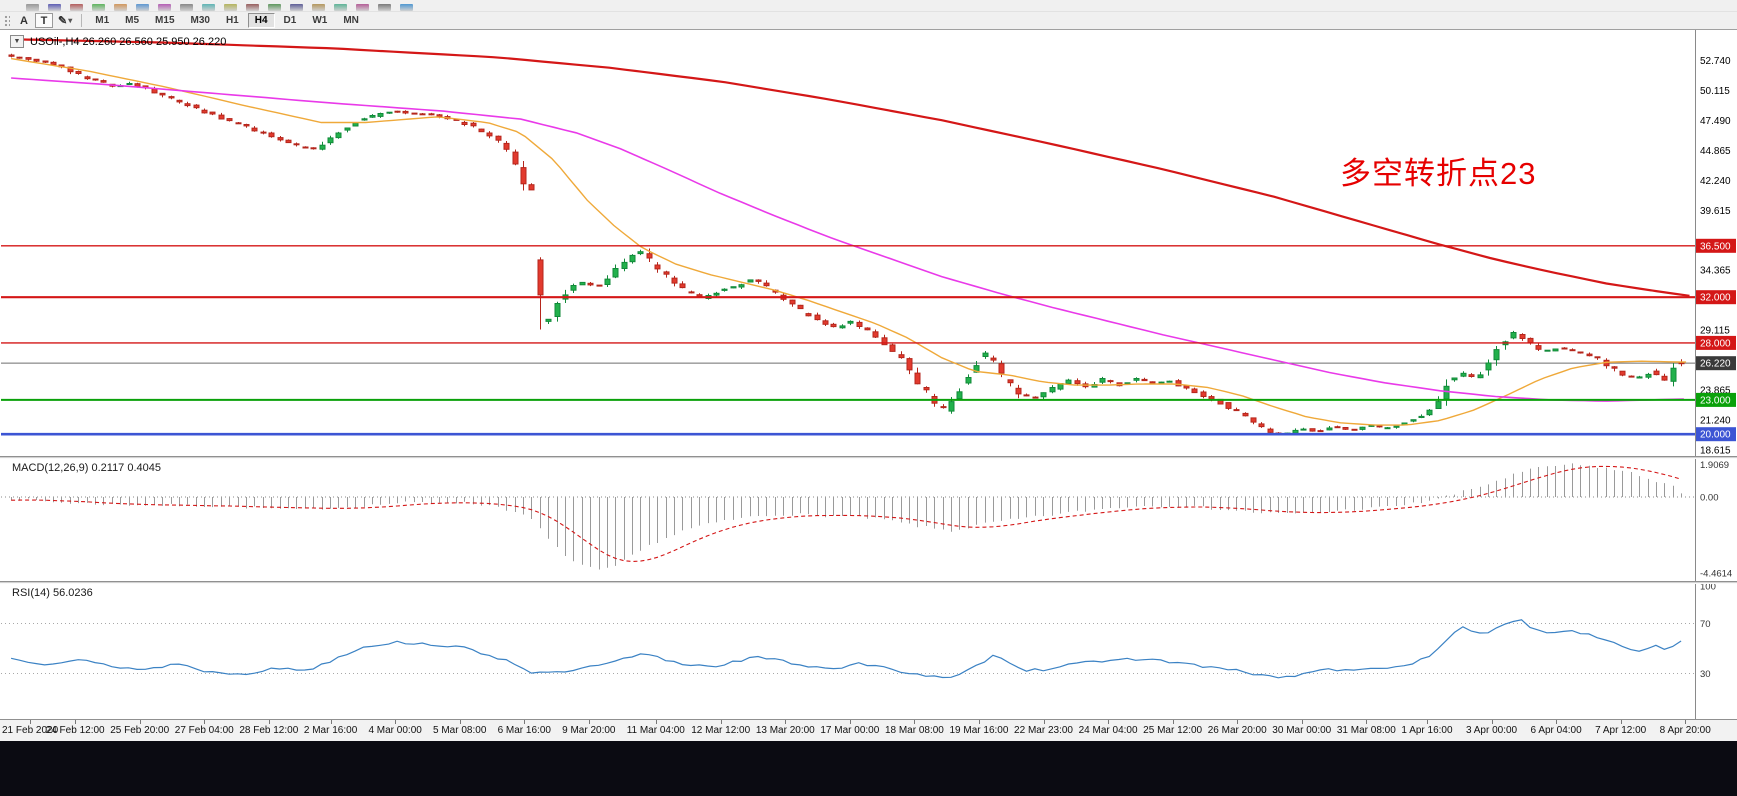 The image size is (1737, 796). I want to click on time-axis-label: 13 Mar 20:00, so click(785, 728).